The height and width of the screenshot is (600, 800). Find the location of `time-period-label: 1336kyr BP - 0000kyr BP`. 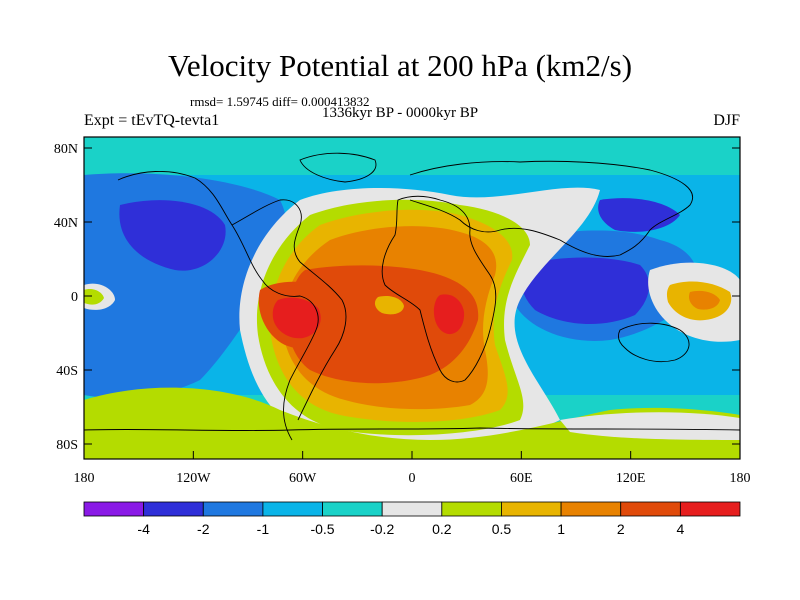

time-period-label: 1336kyr BP - 0000kyr BP is located at coordinates (400, 113).